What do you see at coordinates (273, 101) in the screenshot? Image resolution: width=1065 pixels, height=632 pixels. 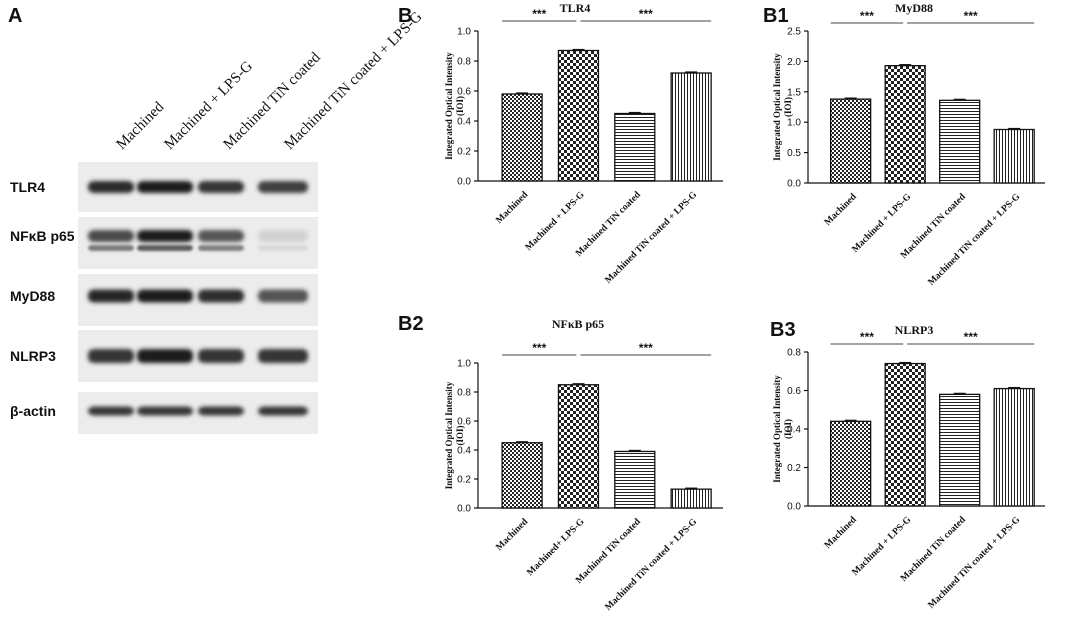 I see `lane-label: Machined TiN coated` at bounding box center [273, 101].